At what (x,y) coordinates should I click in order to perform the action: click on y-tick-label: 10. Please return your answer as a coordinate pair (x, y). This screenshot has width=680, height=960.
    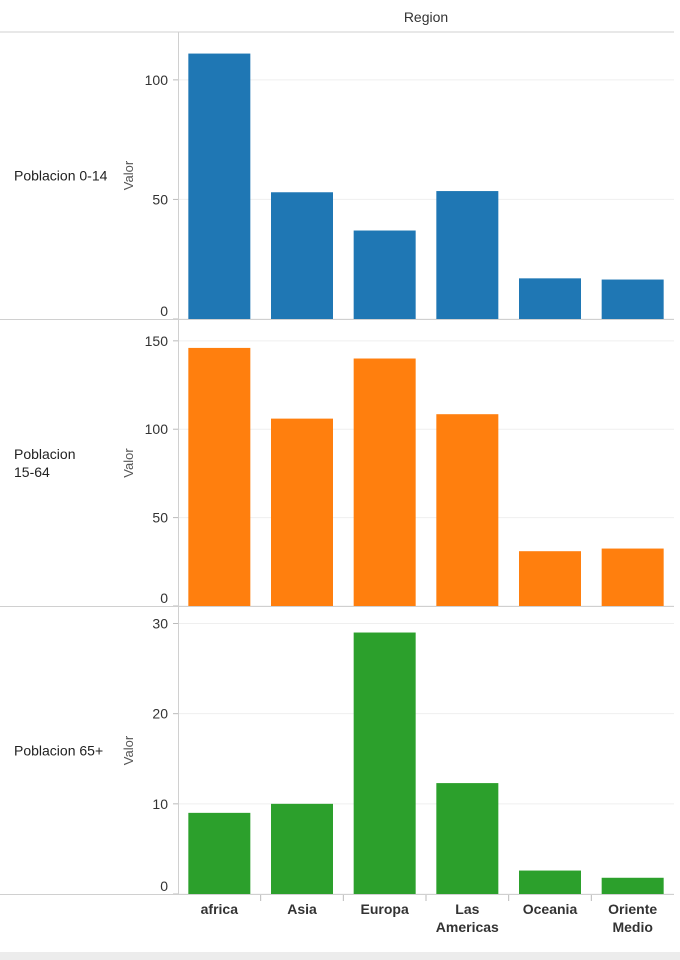
    Looking at the image, I should click on (160, 804).